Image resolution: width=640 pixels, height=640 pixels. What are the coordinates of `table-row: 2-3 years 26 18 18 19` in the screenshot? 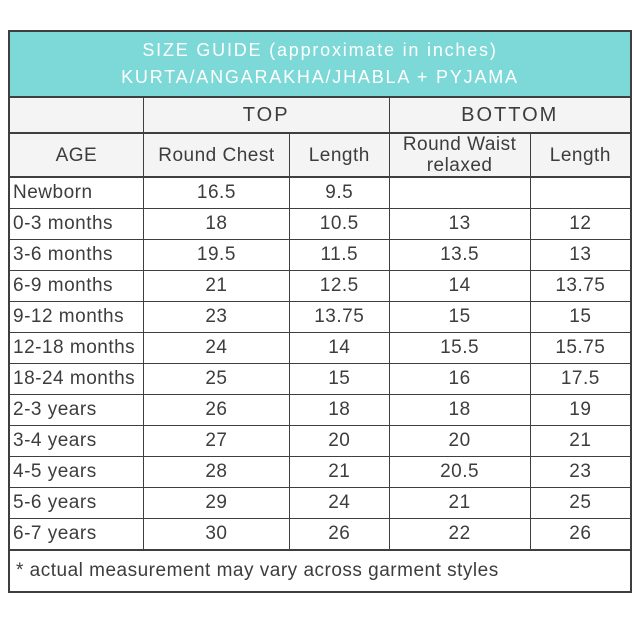 It's located at (320, 410).